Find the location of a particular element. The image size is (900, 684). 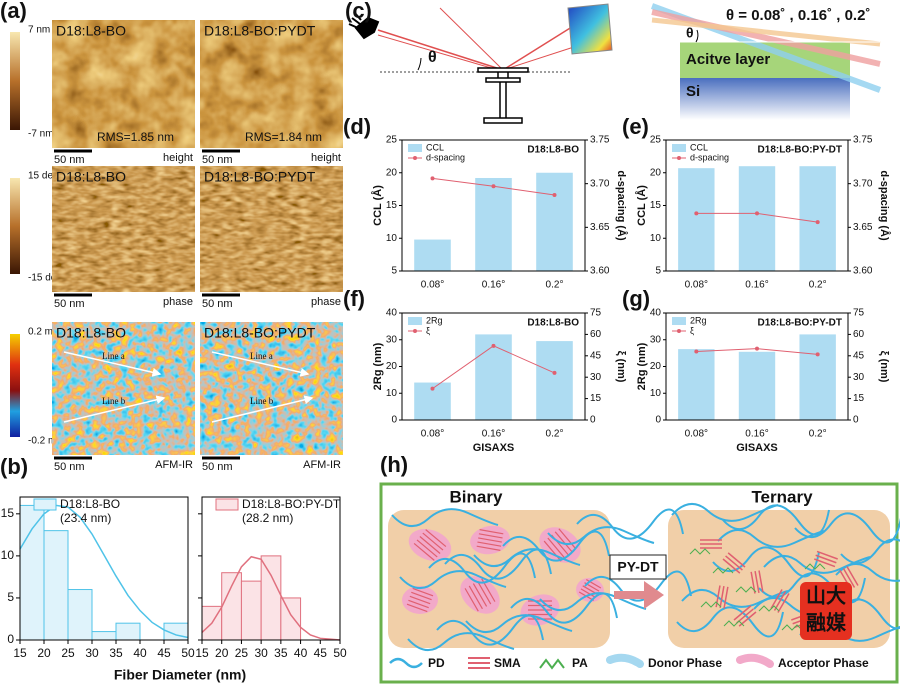

watermark: 融媒 is located at coordinates (826, 622).